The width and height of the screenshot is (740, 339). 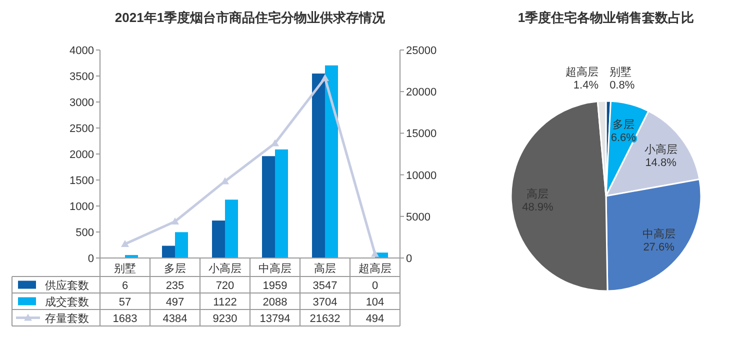 What do you see at coordinates (375, 286) in the screenshot?
I see `data-label: 0` at bounding box center [375, 286].